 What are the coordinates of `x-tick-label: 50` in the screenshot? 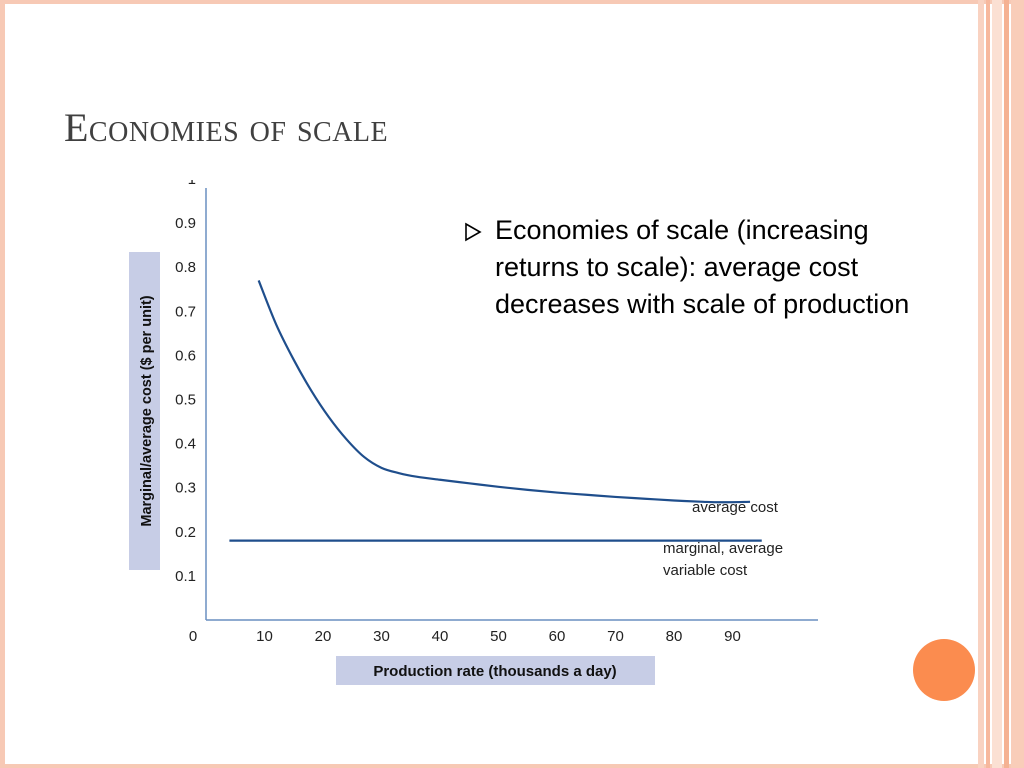 It's located at (498, 636).